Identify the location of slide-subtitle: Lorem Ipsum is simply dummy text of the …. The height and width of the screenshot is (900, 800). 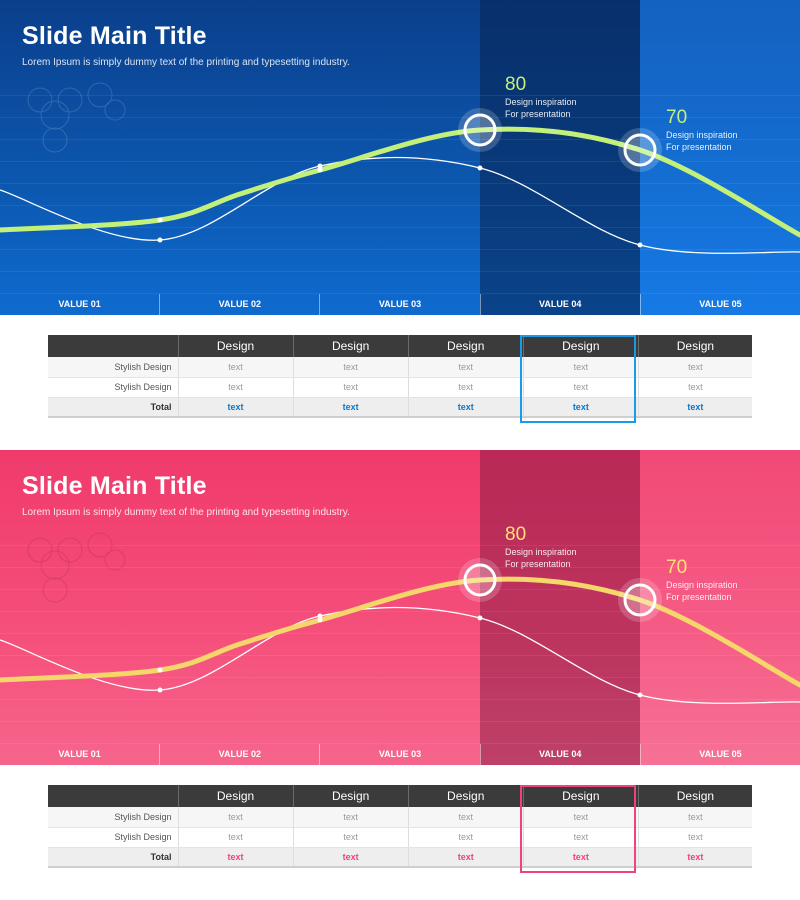
(186, 62).